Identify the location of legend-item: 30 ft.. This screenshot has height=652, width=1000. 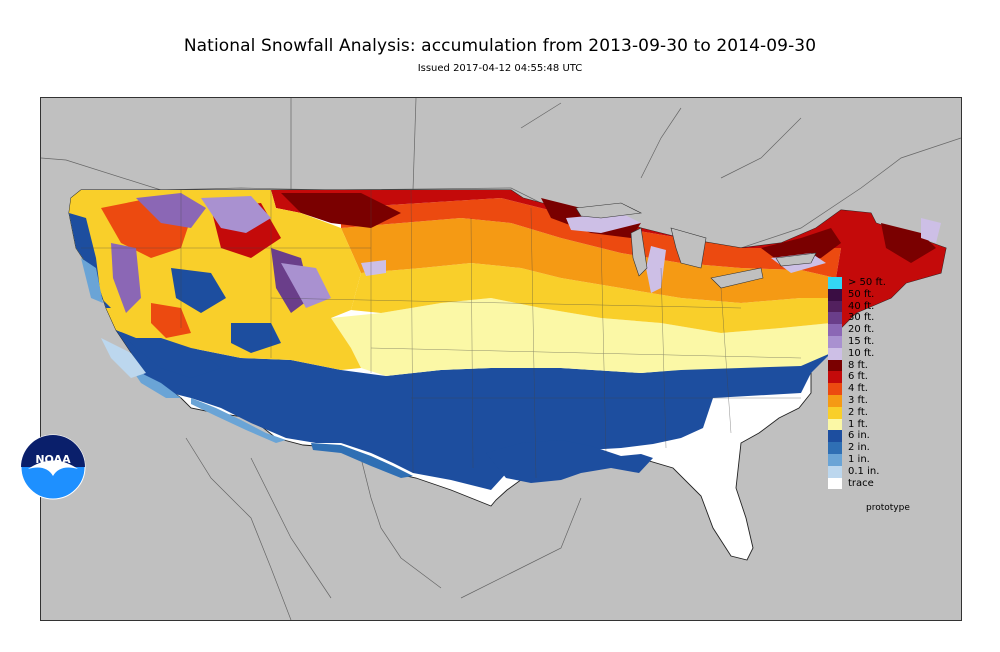
(873, 318).